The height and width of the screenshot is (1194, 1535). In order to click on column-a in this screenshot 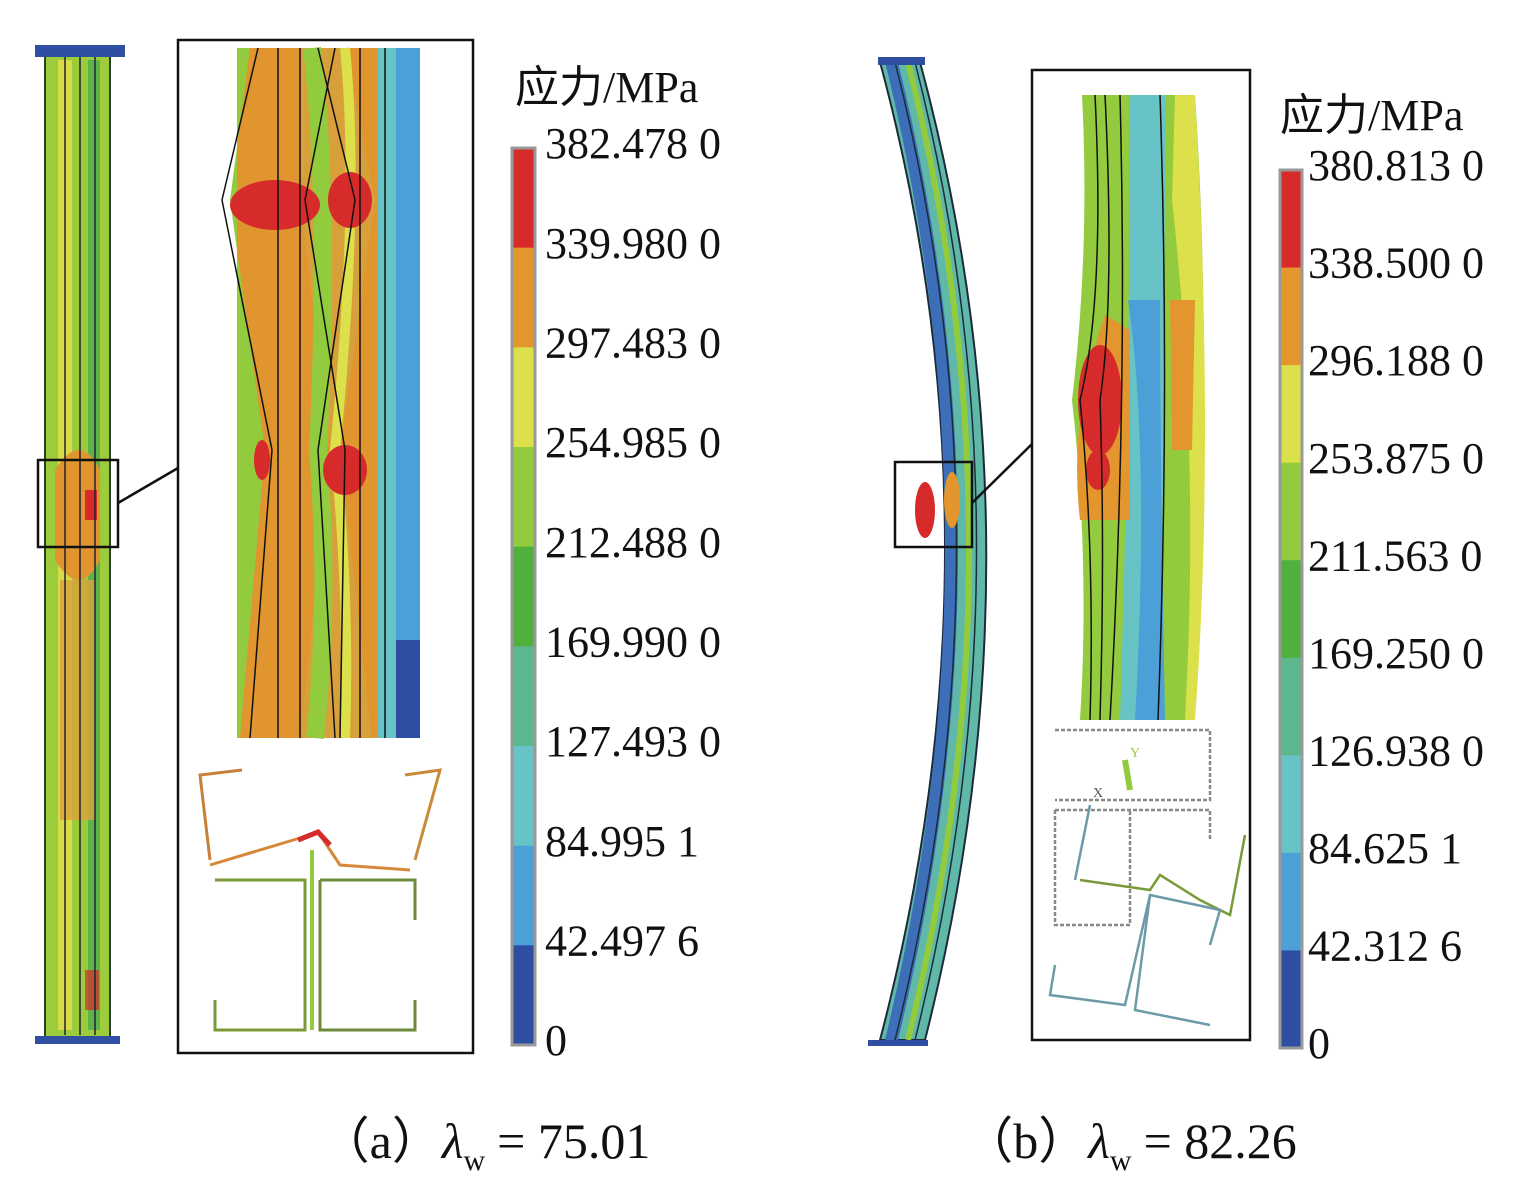, I will do `click(107, 544)`.